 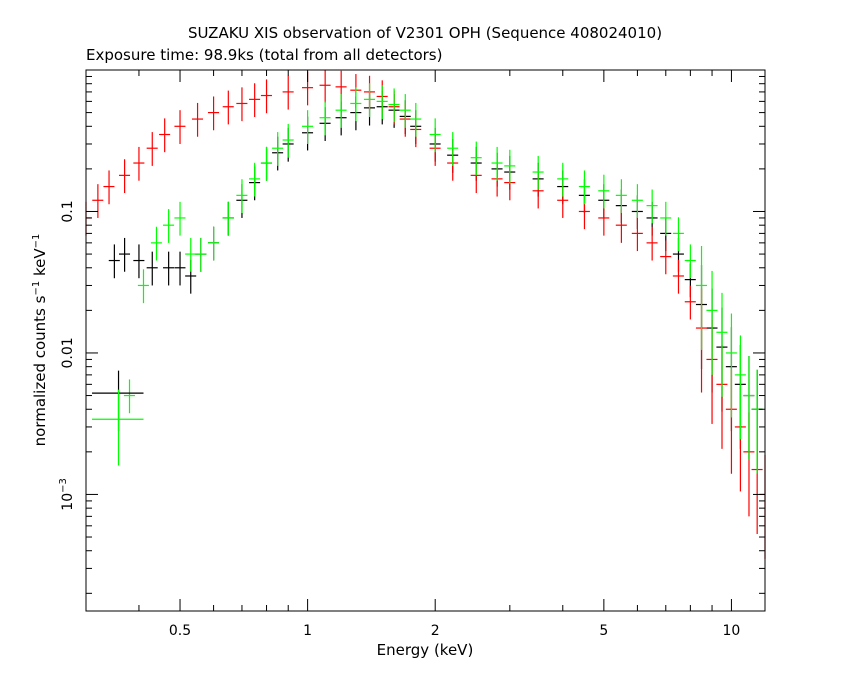 What do you see at coordinates (63, 485) in the screenshot?
I see `y-tick-label-sup: −3` at bounding box center [63, 485].